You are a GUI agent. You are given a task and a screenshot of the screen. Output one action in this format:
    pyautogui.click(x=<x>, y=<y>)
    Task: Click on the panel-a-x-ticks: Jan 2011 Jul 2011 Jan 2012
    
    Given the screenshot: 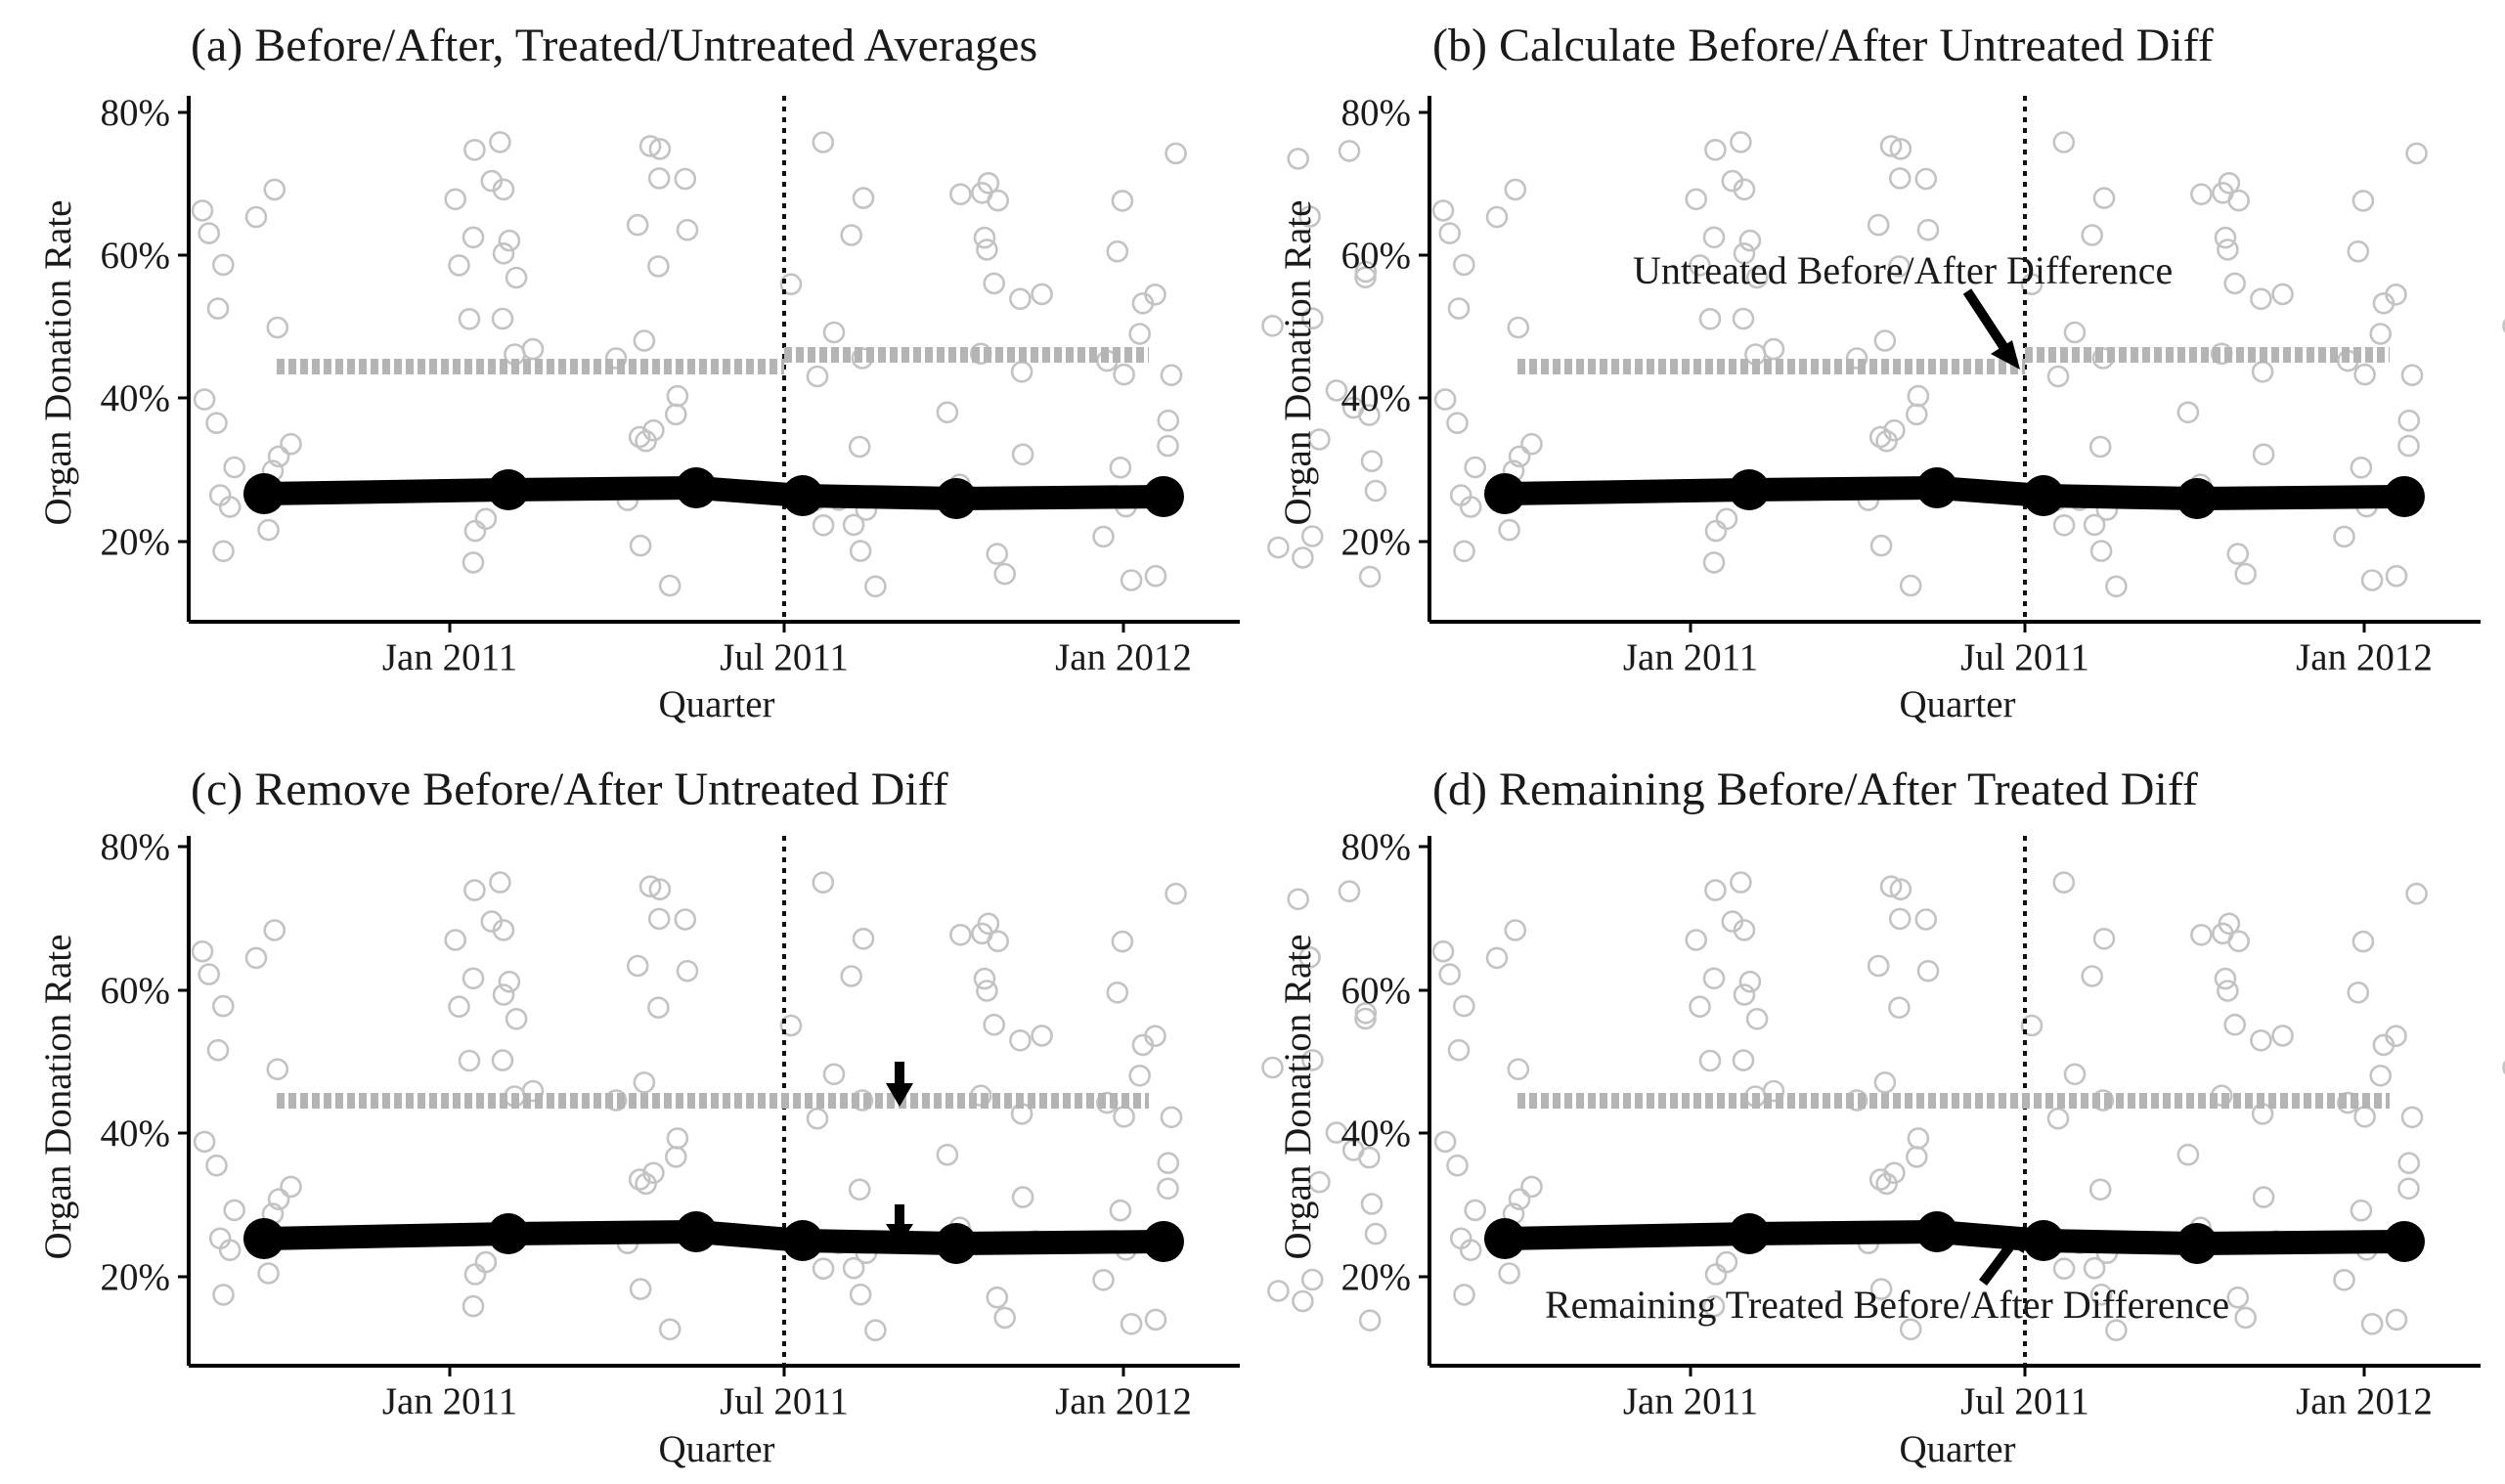 What is the action you would take?
    pyautogui.click(x=787, y=650)
    